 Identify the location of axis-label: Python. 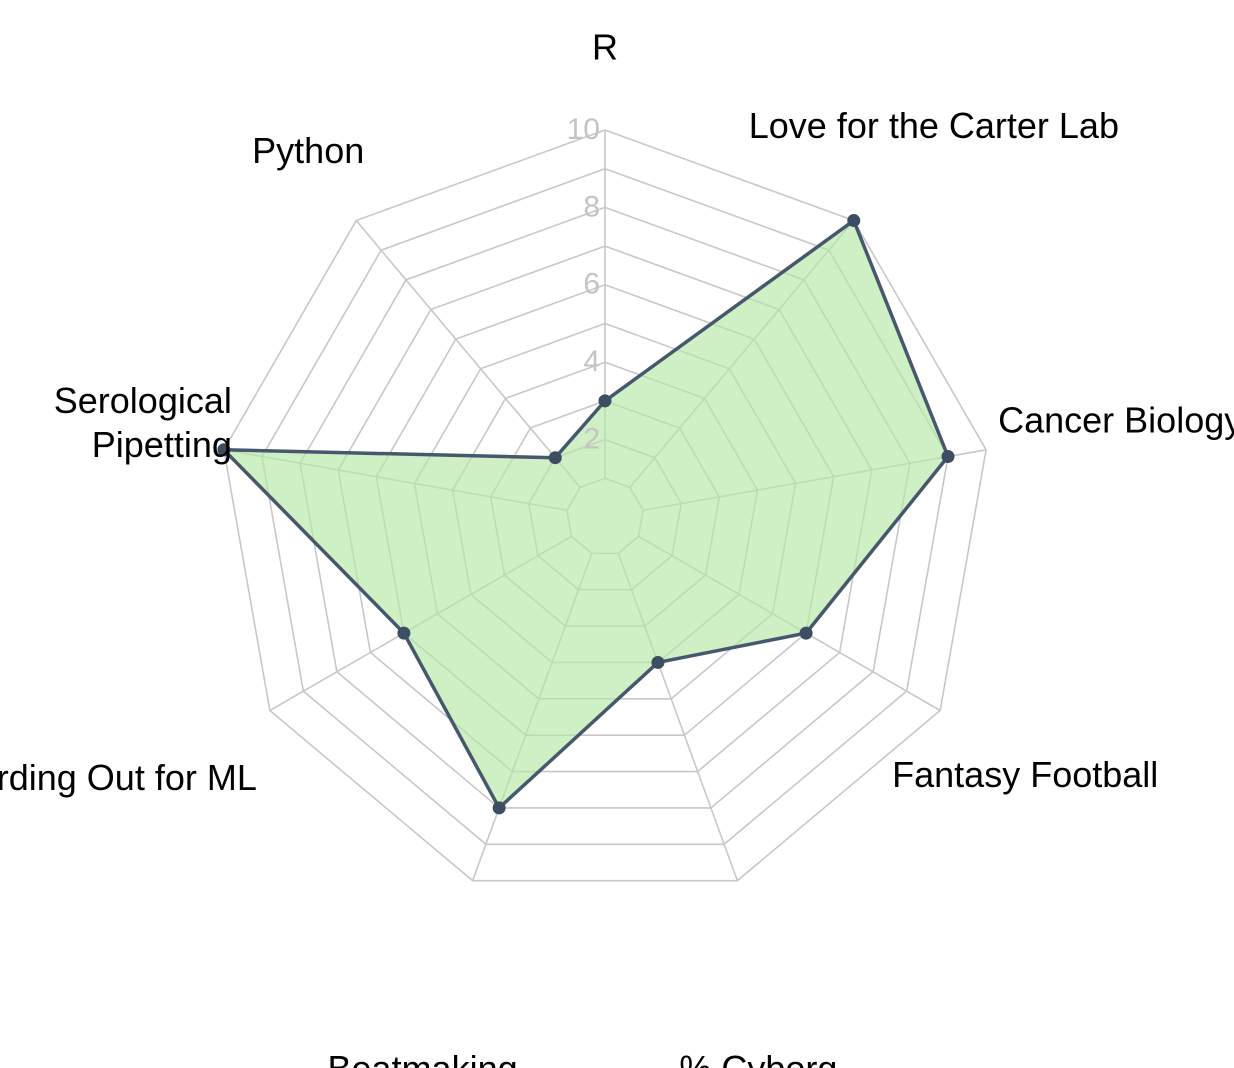
(308, 150).